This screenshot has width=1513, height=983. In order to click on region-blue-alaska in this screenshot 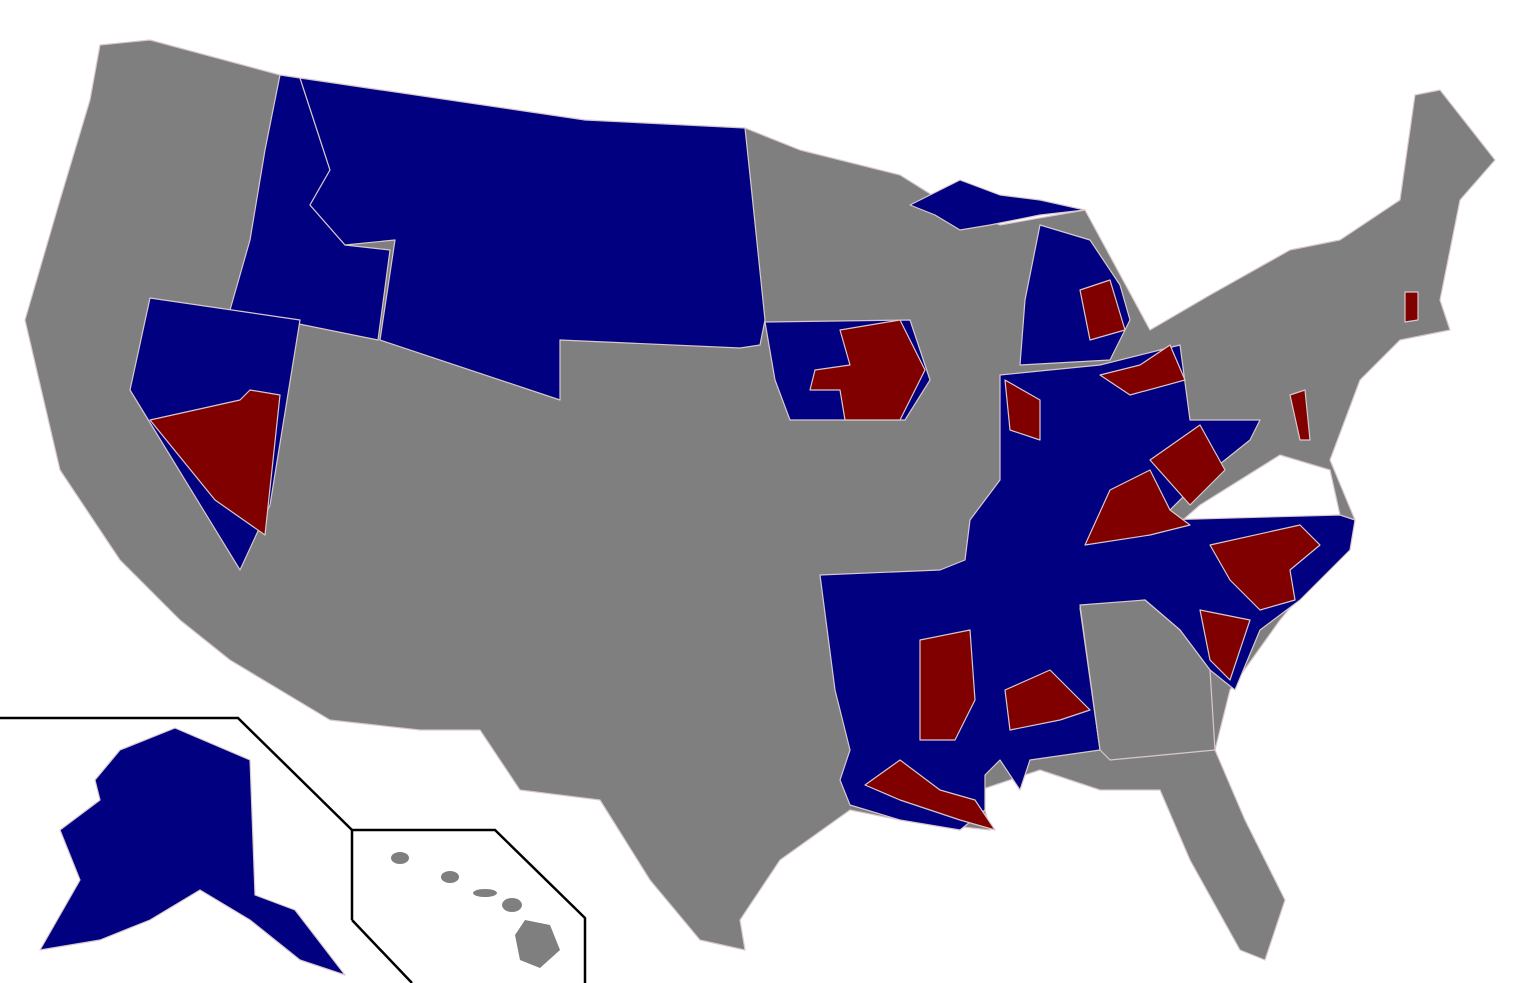, I will do `click(192, 851)`.